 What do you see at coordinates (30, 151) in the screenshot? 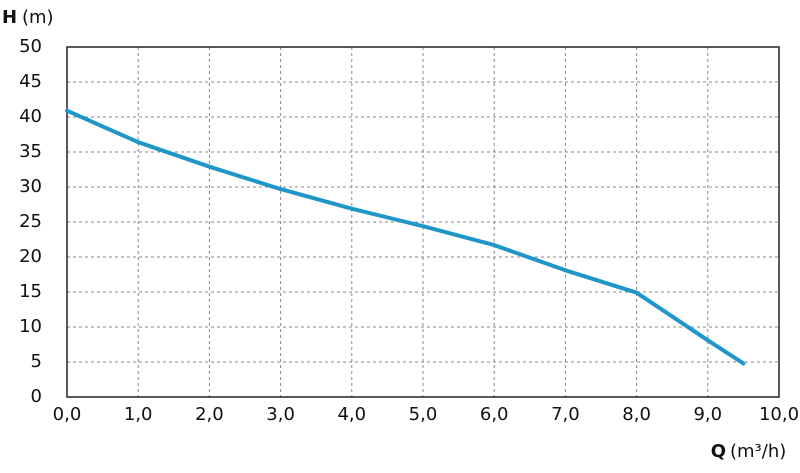
I see `y-tick-label: 35` at bounding box center [30, 151].